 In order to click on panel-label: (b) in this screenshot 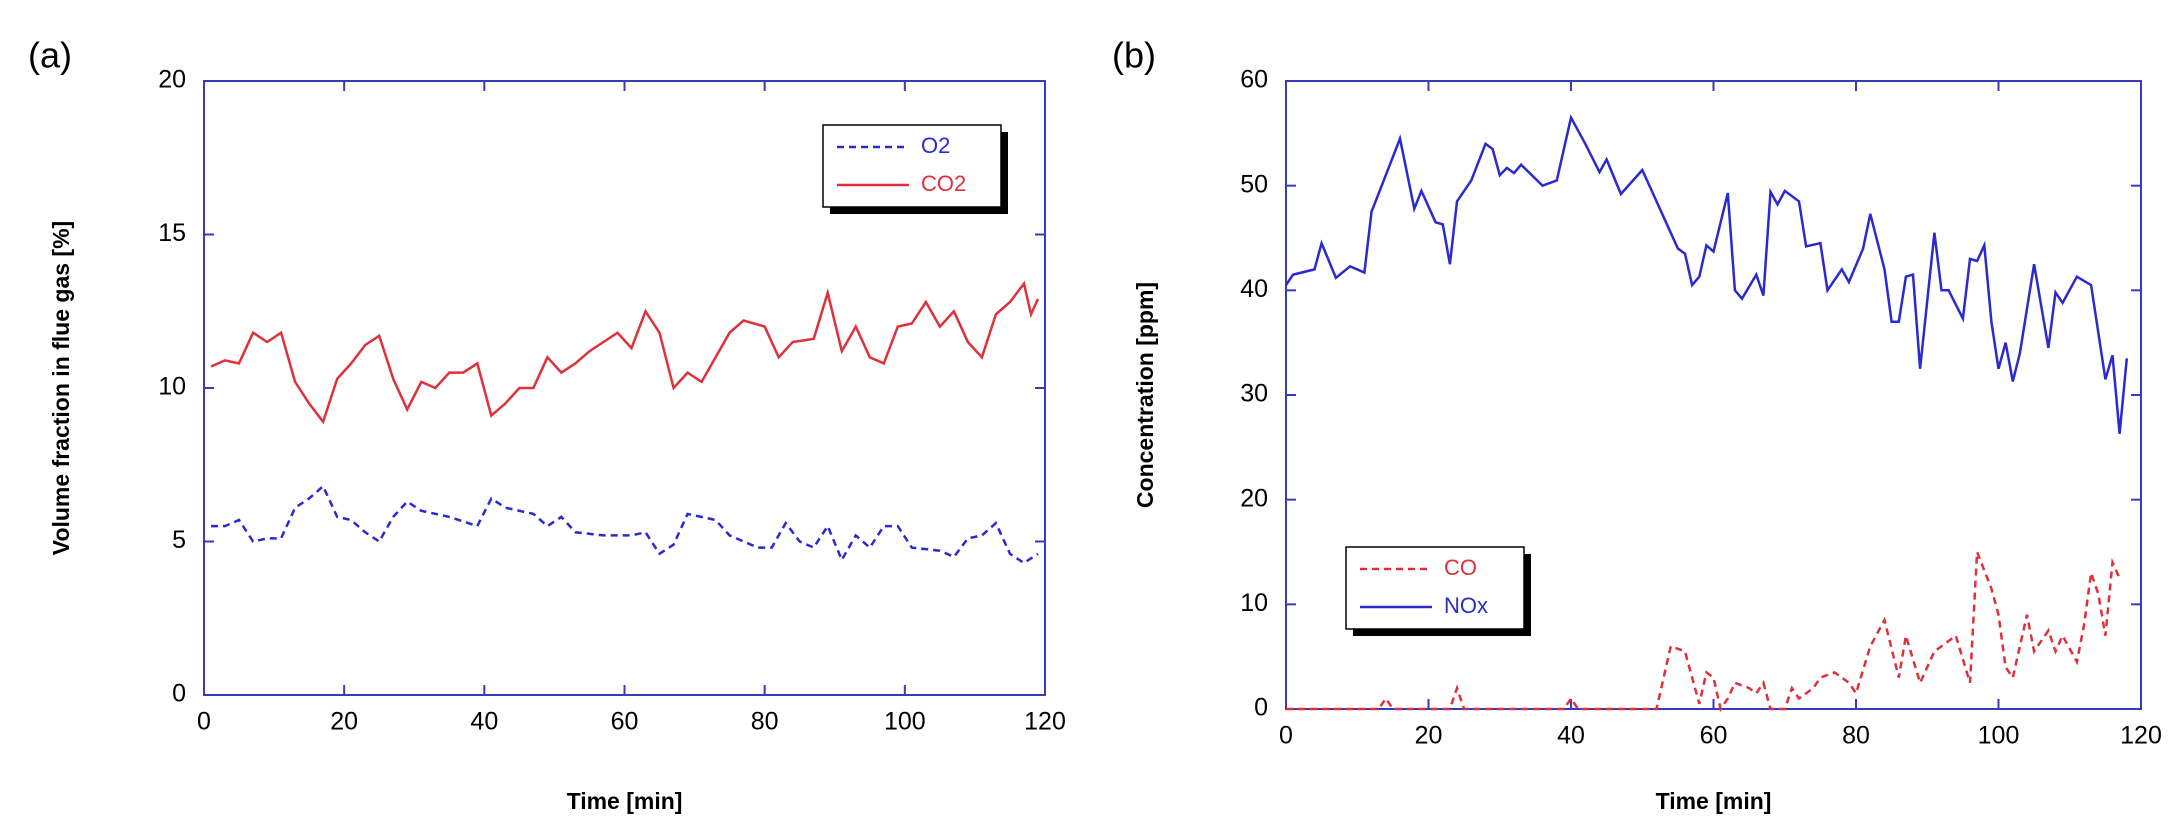, I will do `click(1134, 55)`.